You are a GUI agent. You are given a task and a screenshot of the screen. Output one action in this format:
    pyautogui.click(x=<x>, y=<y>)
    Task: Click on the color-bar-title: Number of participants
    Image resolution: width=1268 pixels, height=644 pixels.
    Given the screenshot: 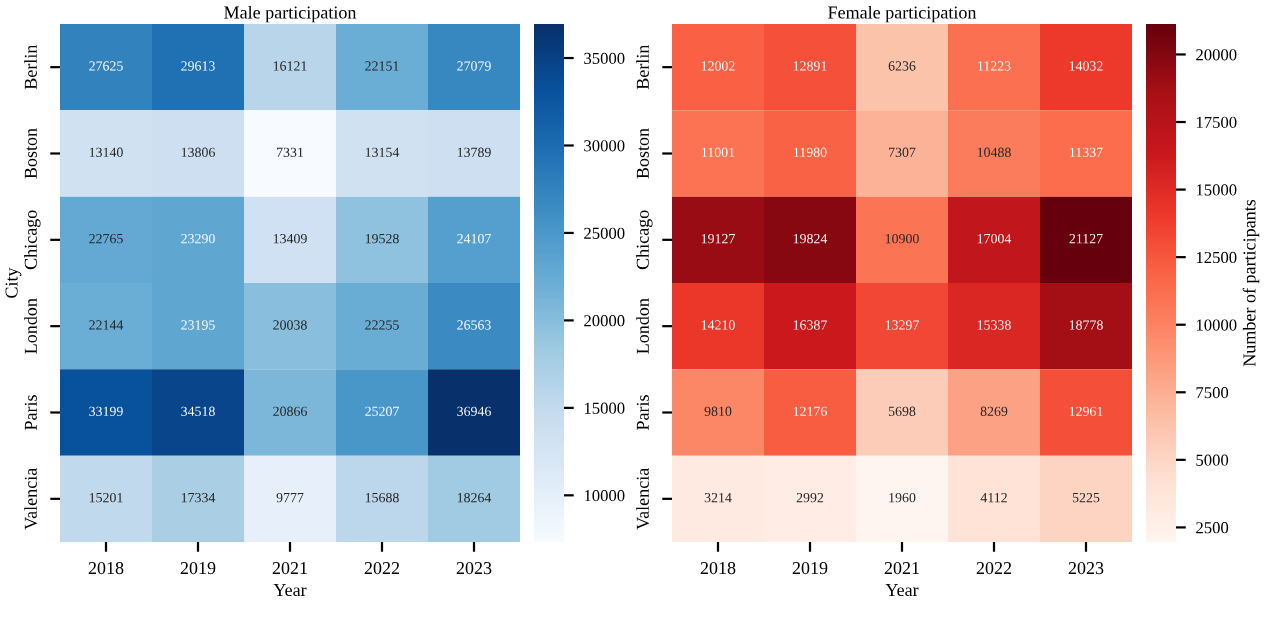 What is the action you would take?
    pyautogui.click(x=1251, y=283)
    